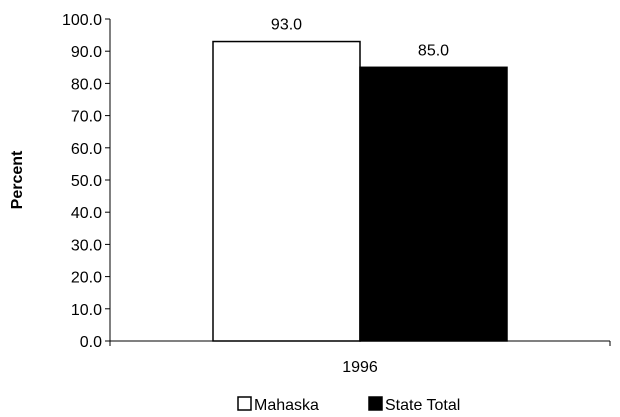 The height and width of the screenshot is (417, 620). I want to click on y-tick-label: 10.0, so click(86, 310).